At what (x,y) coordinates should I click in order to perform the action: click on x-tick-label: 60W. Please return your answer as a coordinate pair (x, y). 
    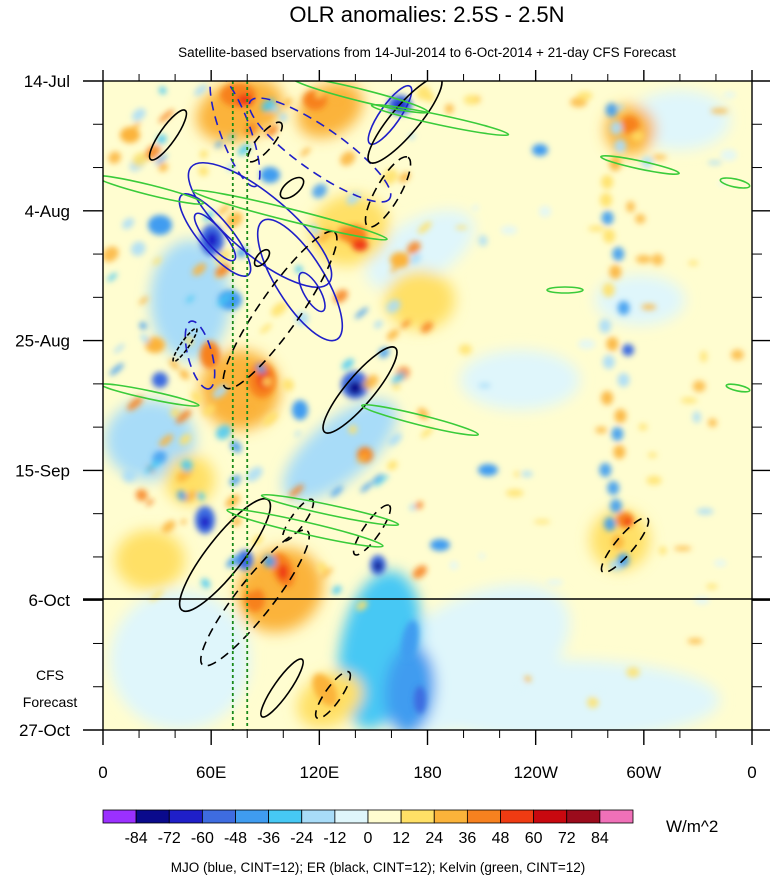
    Looking at the image, I should click on (643, 772).